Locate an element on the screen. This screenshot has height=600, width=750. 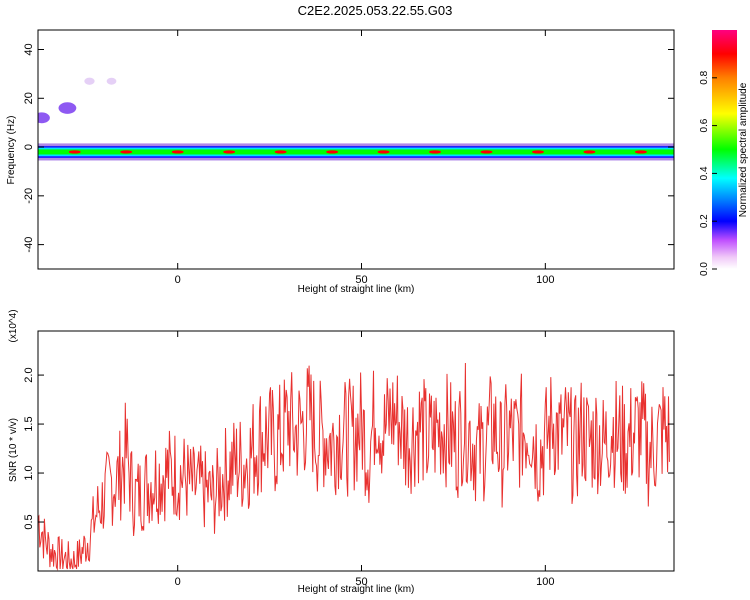
spectrogram-ytick-label: 20 is located at coordinates (29, 98).